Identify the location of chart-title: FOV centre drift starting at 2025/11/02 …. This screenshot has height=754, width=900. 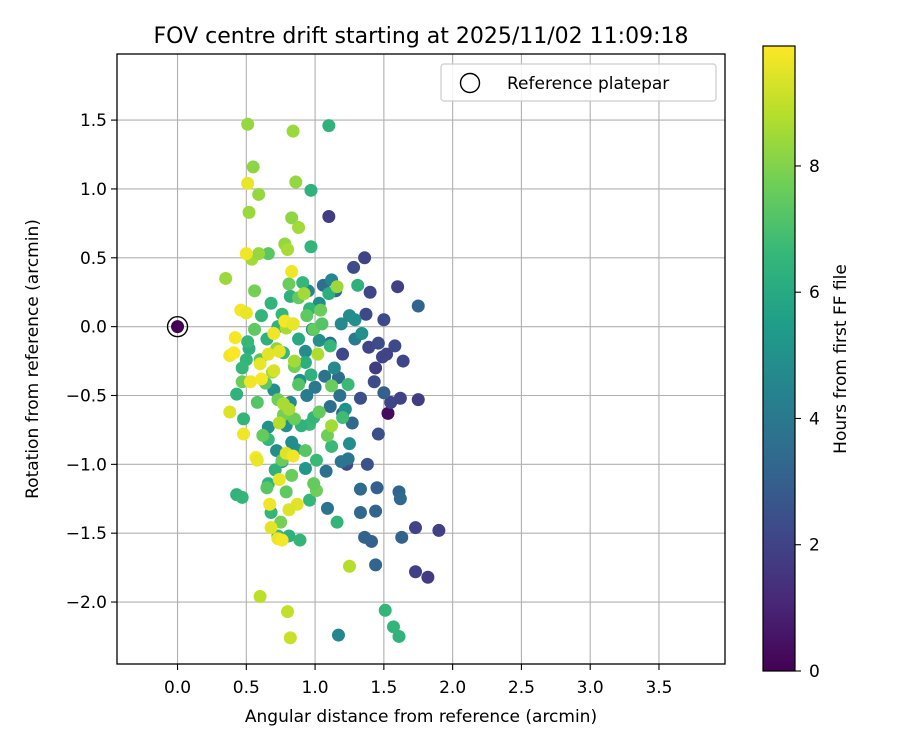
(421, 36).